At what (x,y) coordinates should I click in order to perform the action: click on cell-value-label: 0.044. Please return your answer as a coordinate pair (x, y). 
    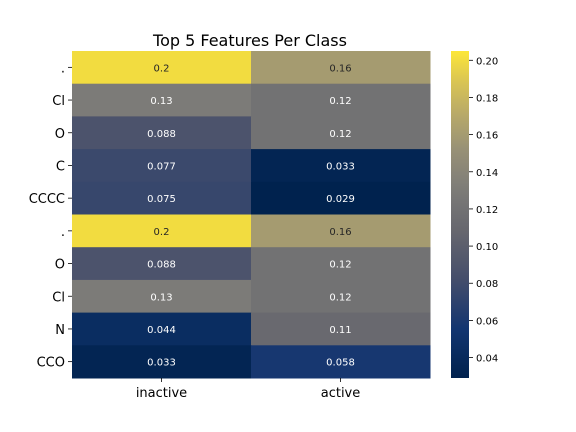
    Looking at the image, I should click on (161, 330).